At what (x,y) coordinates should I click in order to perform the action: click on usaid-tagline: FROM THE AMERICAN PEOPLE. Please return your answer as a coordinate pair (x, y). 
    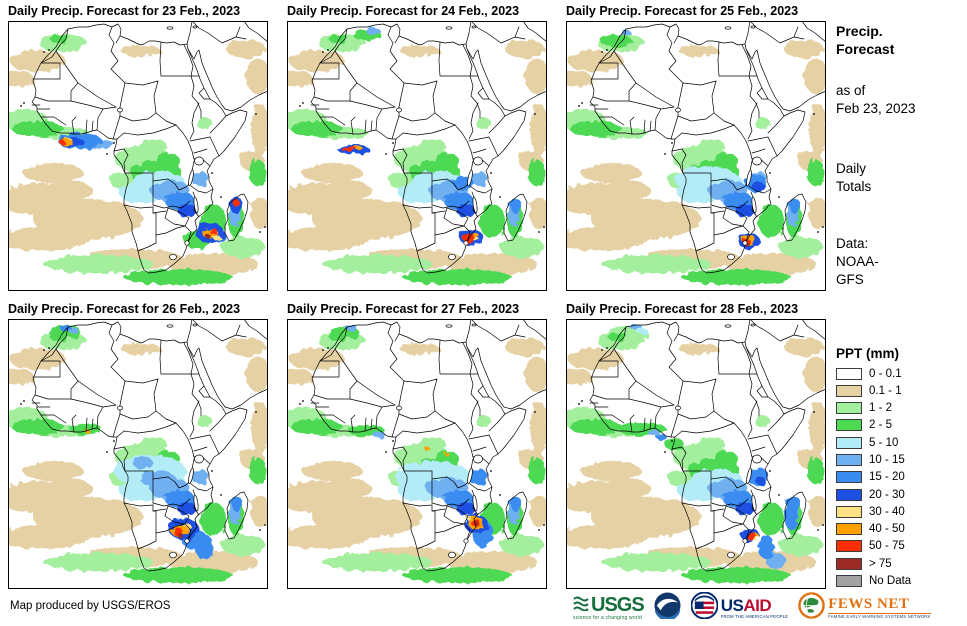
    Looking at the image, I should click on (754, 616).